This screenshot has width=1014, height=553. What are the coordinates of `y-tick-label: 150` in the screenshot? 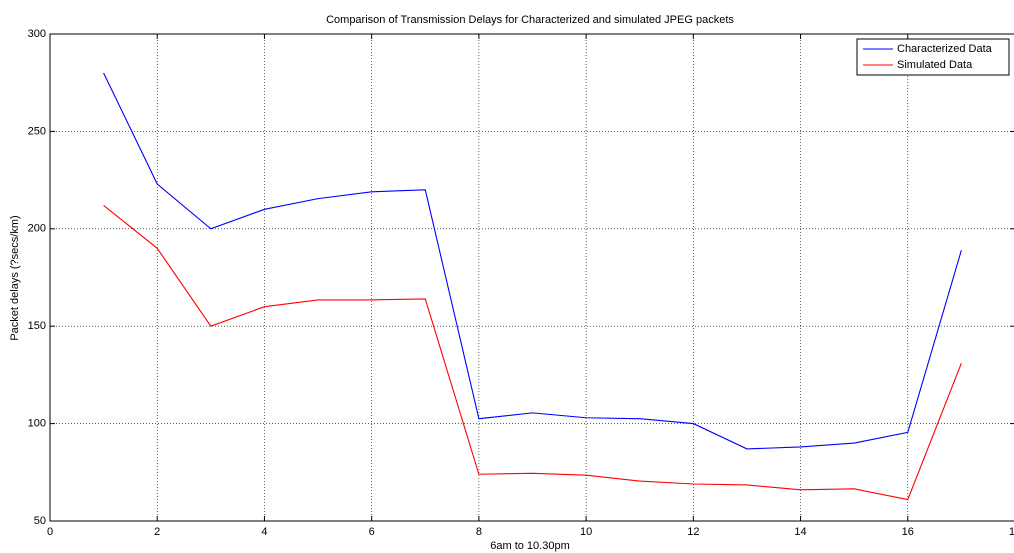 It's located at (37, 326).